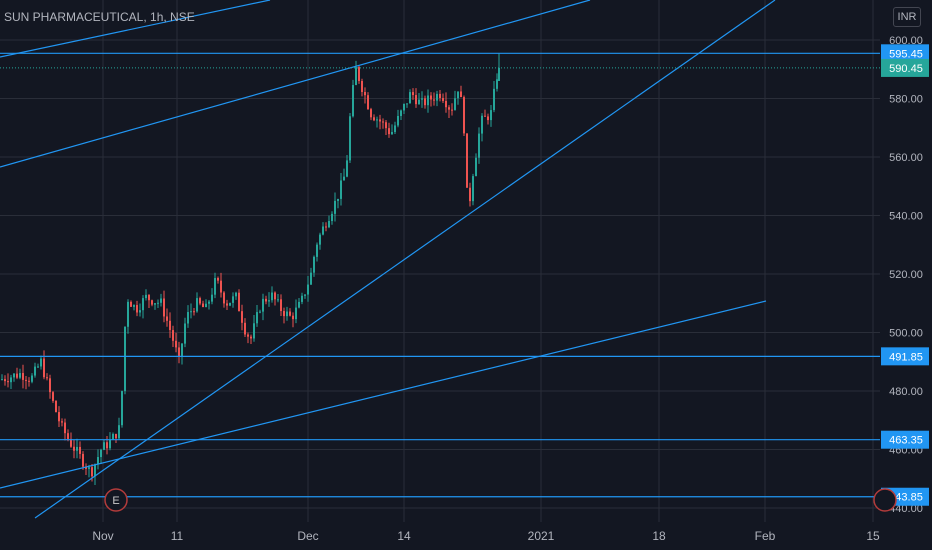 This screenshot has width=932, height=550. What do you see at coordinates (907, 17) in the screenshot?
I see `currency-badge: INR` at bounding box center [907, 17].